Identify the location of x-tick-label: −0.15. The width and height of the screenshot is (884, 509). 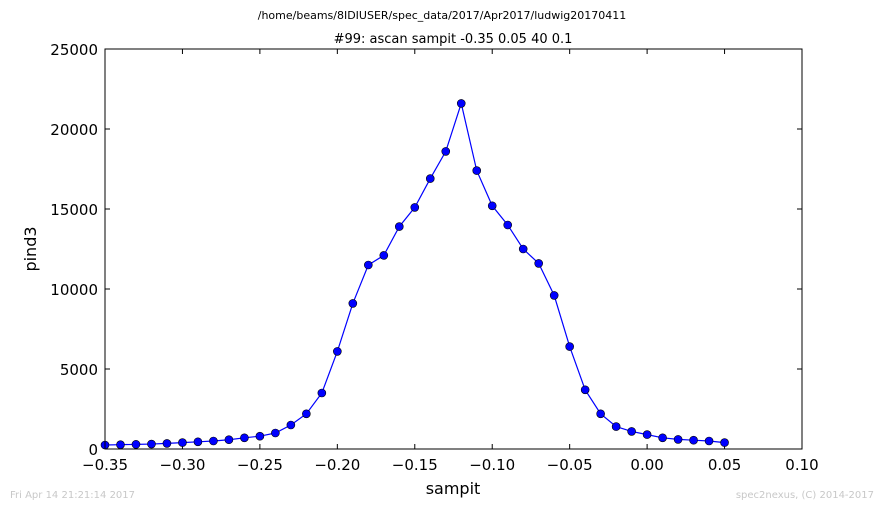
(415, 465).